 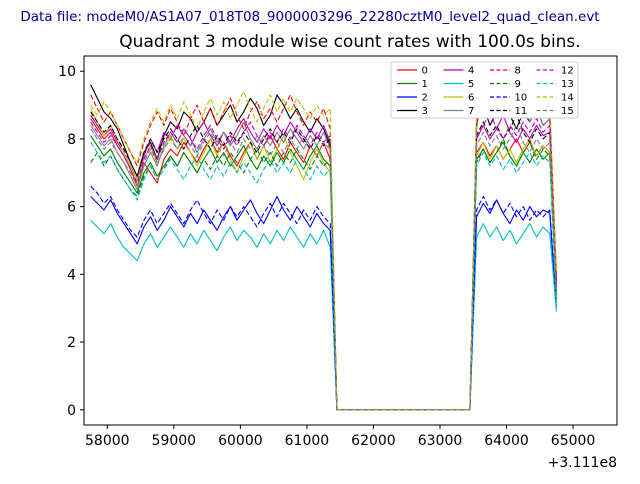 What do you see at coordinates (71, 411) in the screenshot?
I see `y-tick-label: 0` at bounding box center [71, 411].